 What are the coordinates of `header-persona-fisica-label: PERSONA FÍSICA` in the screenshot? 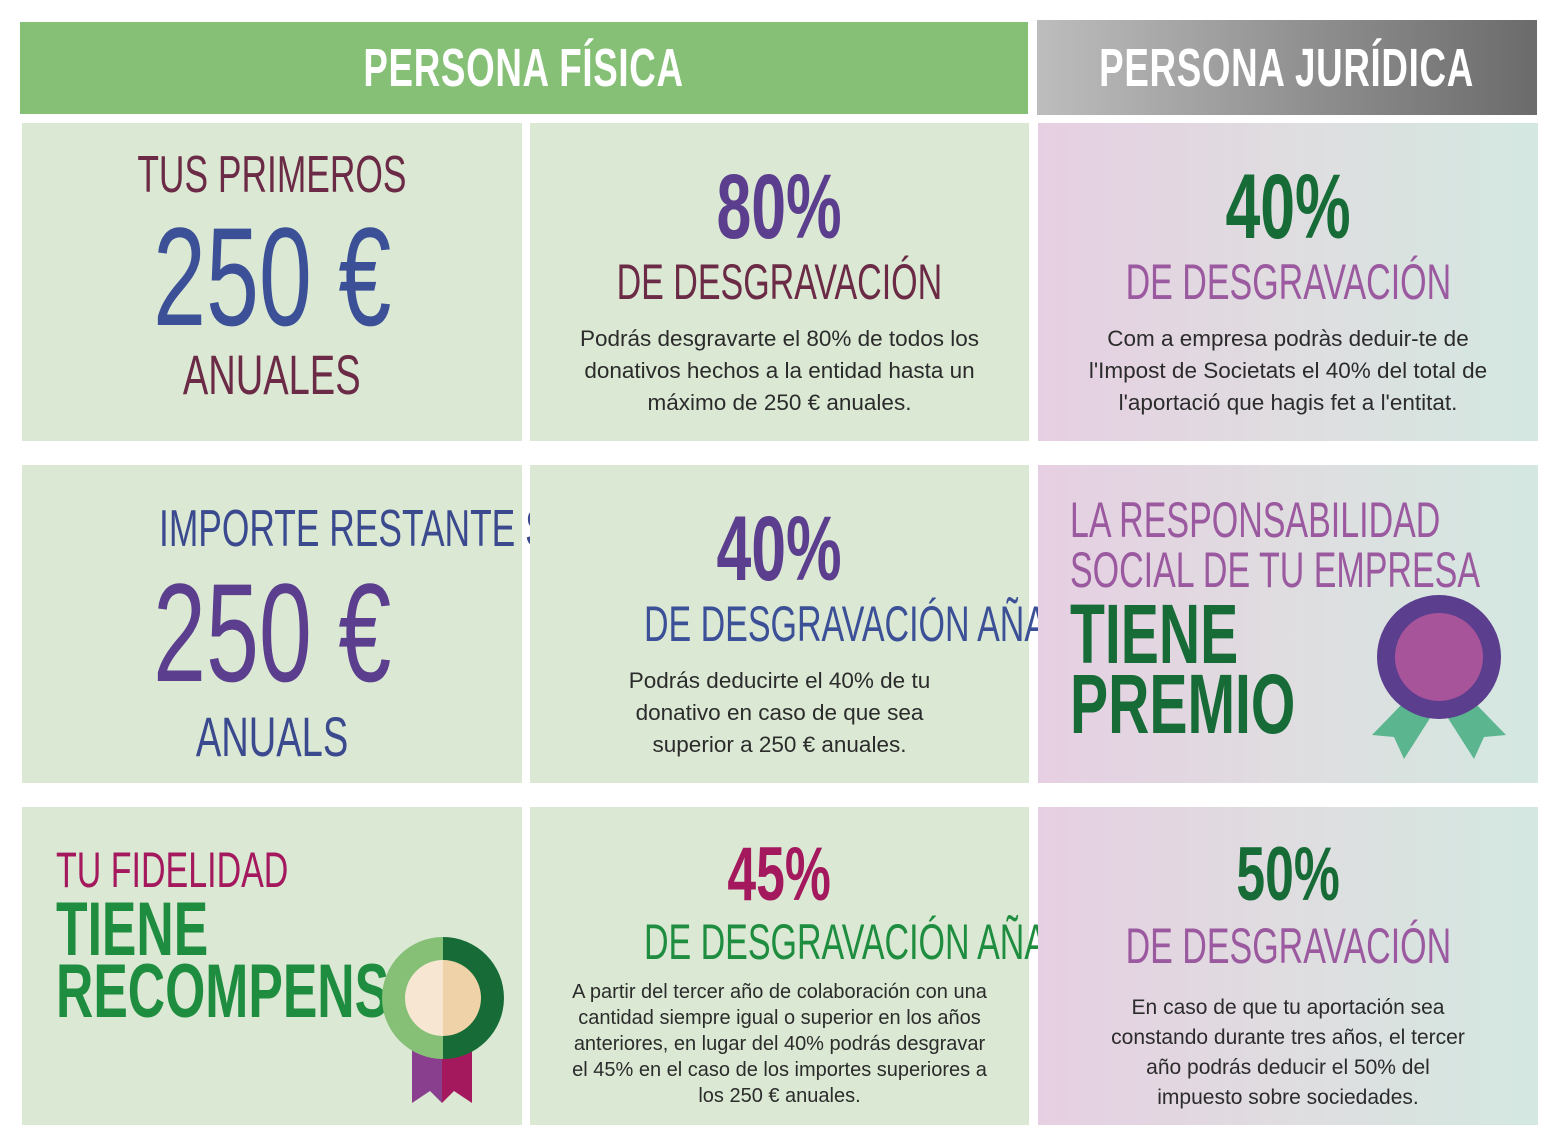 It's located at (524, 68).